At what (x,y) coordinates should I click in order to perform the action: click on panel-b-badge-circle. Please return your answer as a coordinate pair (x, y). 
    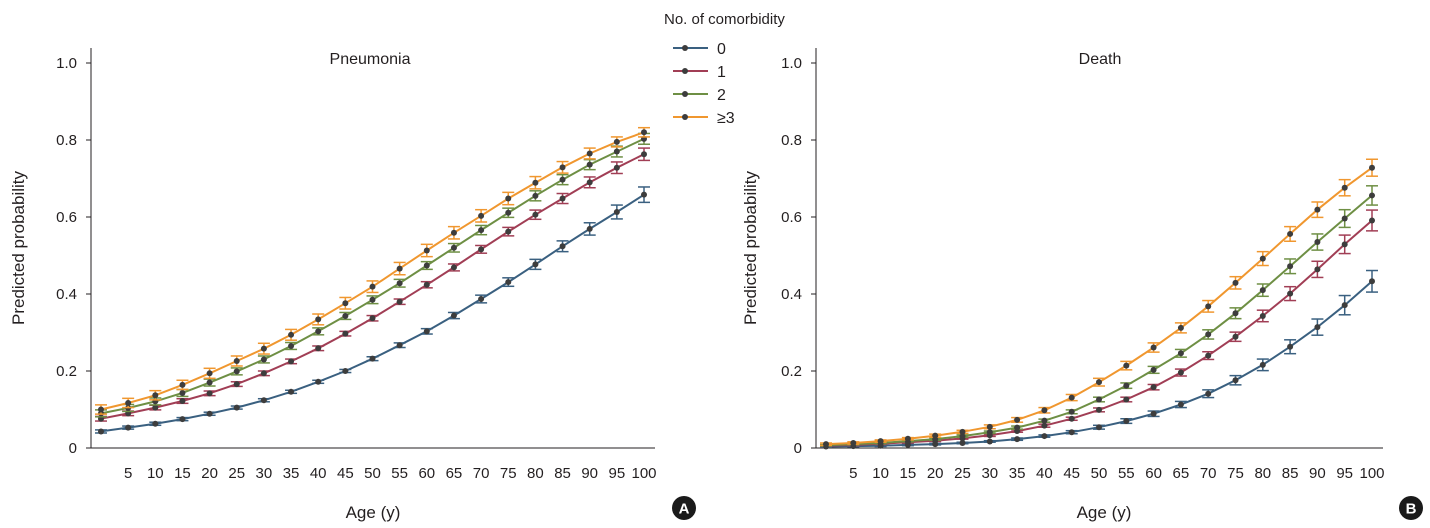
    Looking at the image, I should click on (1411, 508).